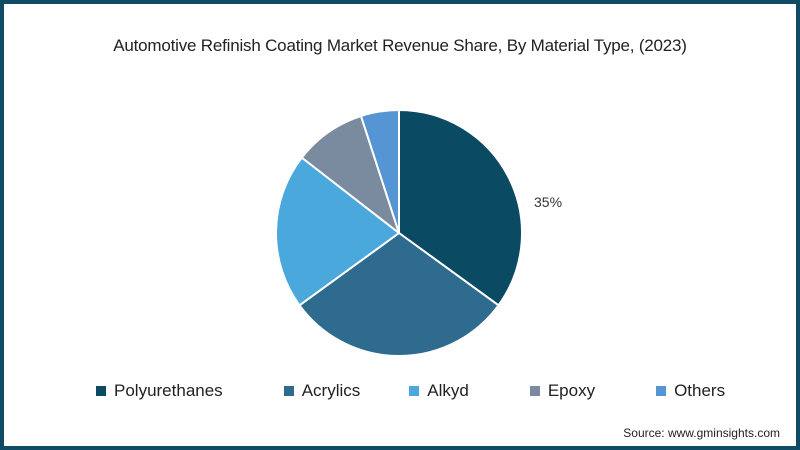  What do you see at coordinates (337, 231) in the screenshot?
I see `pie-slice-alkyd` at bounding box center [337, 231].